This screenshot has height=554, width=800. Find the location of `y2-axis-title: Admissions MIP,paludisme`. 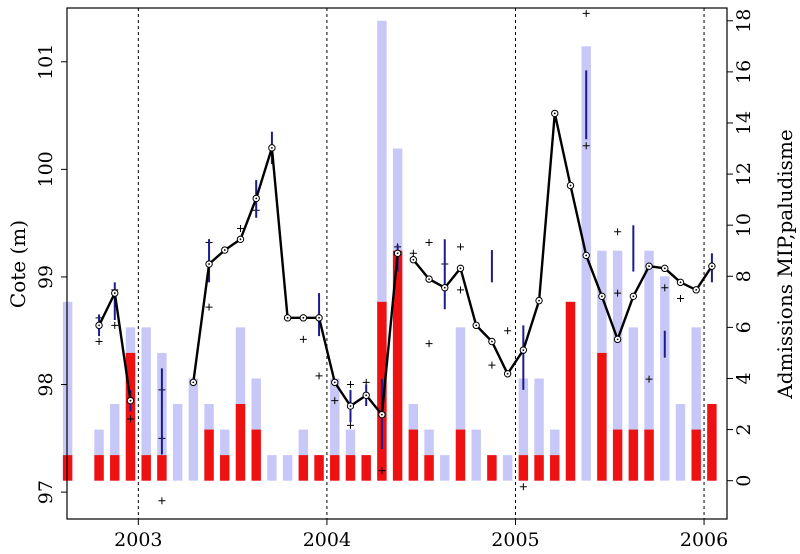

y2-axis-title: Admissions MIP,paludisme is located at coordinates (785, 264).